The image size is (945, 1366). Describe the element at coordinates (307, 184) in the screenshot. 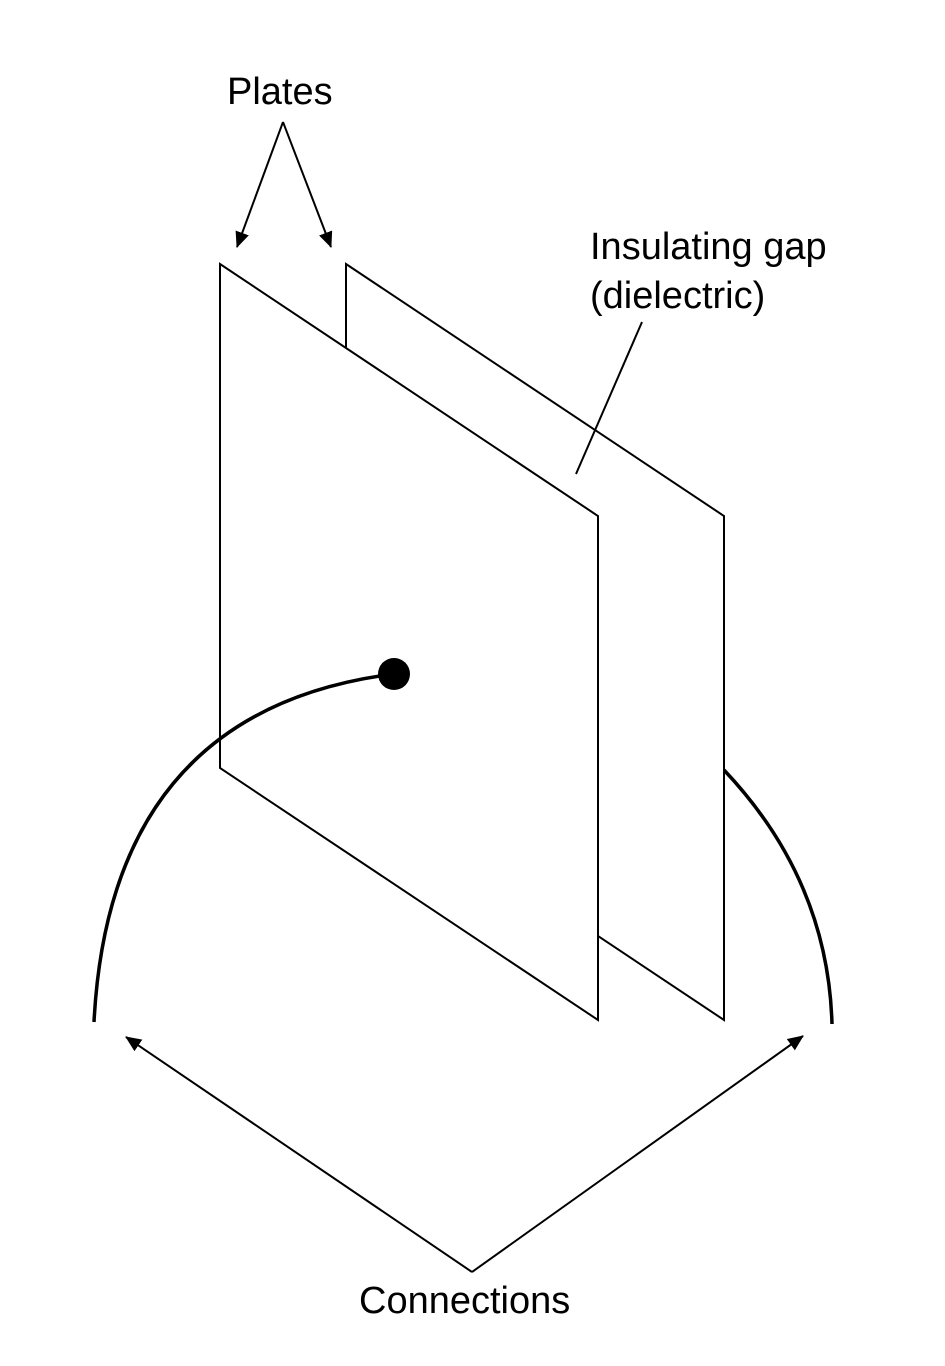

I see `plates-arrow-right` at that location.